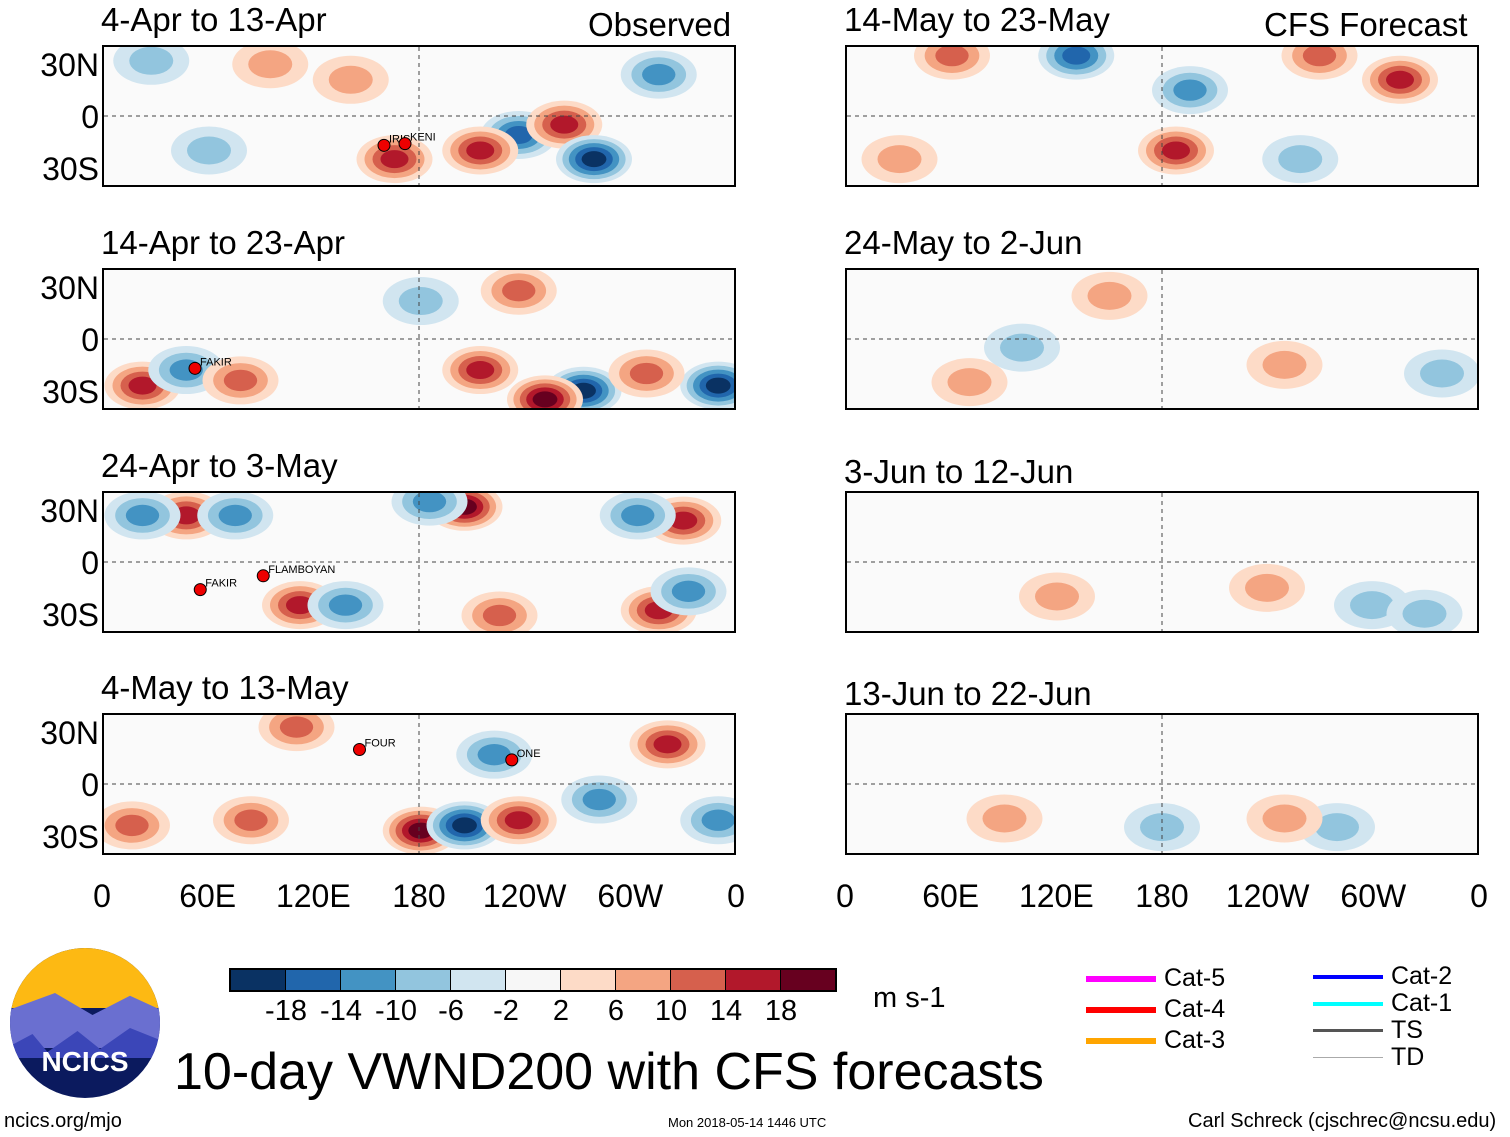 The width and height of the screenshot is (1510, 1137). I want to click on panel-title: 3-Jun to 12-Jun, so click(959, 471).